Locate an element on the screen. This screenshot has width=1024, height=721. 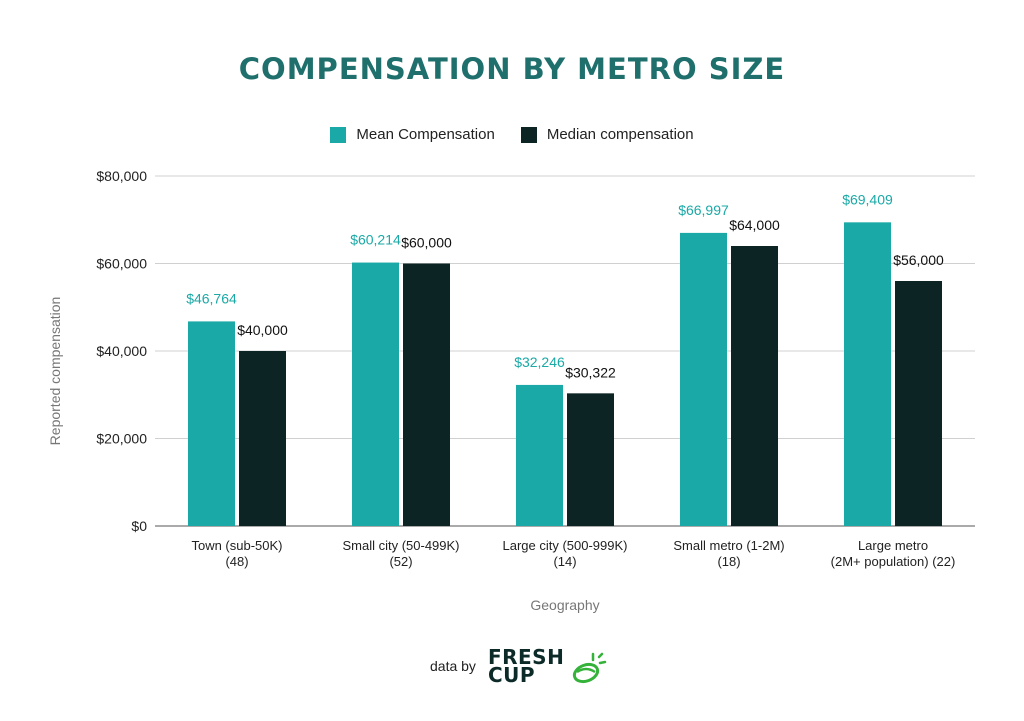
legend-swatch-mean is located at coordinates (338, 134).